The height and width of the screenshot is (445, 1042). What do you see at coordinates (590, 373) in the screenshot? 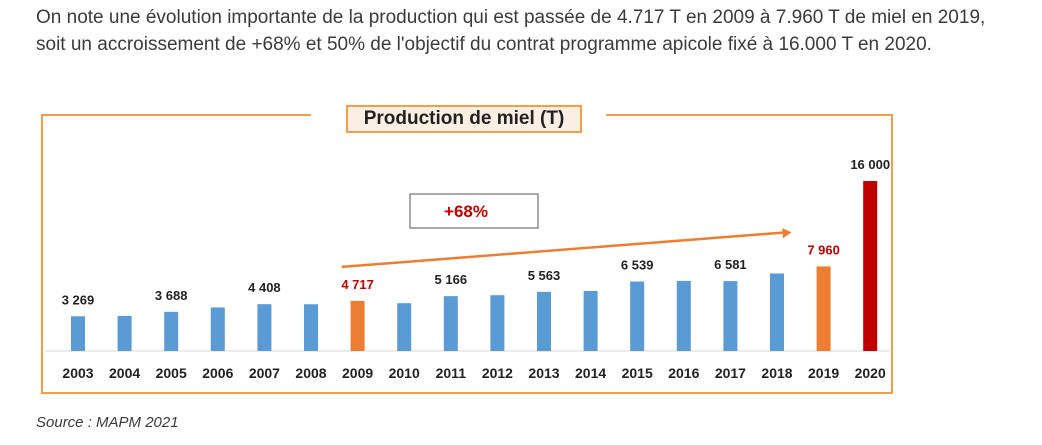
I see `x-tick-label-2014: 2014` at bounding box center [590, 373].